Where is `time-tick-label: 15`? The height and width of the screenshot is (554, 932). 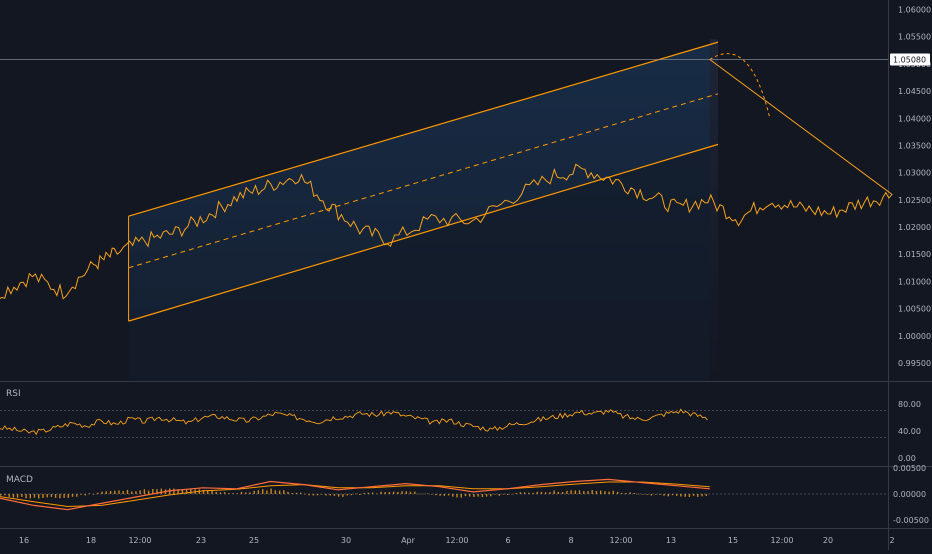
time-tick-label: 15 is located at coordinates (733, 540).